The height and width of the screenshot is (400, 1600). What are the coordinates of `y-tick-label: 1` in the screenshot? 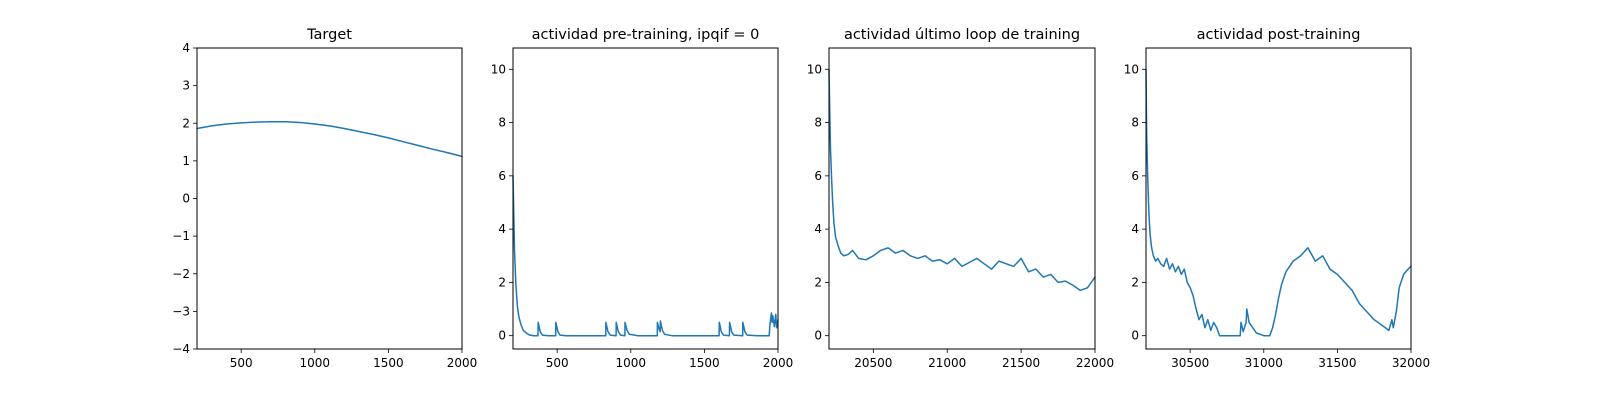 It's located at (186, 161).